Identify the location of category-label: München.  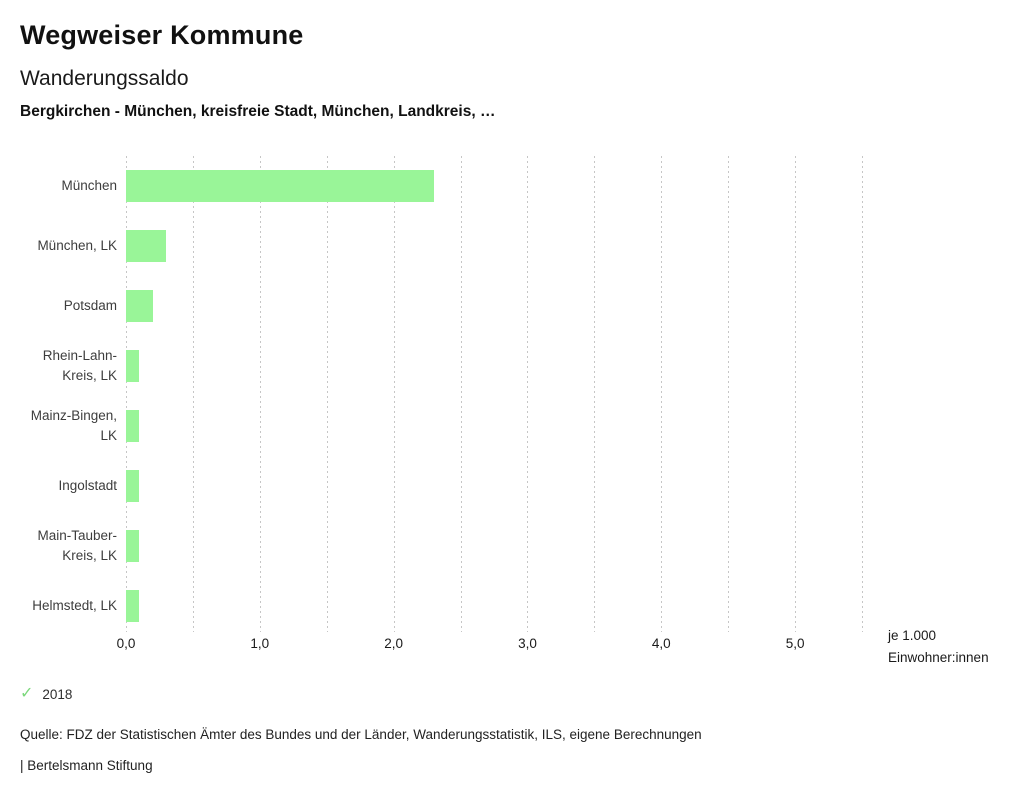
(89, 185).